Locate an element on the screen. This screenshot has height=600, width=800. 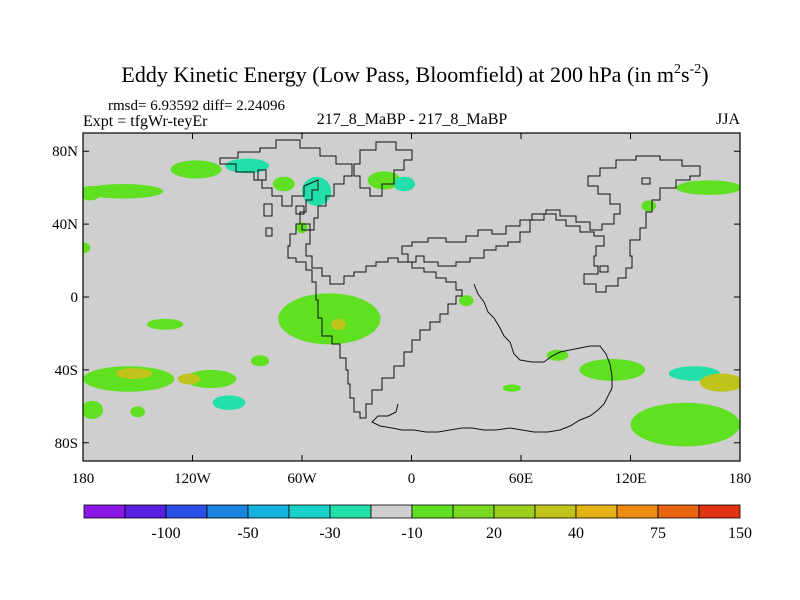
stats-label: rmsd= 6.93592 diff= 2.24096 is located at coordinates (197, 106).